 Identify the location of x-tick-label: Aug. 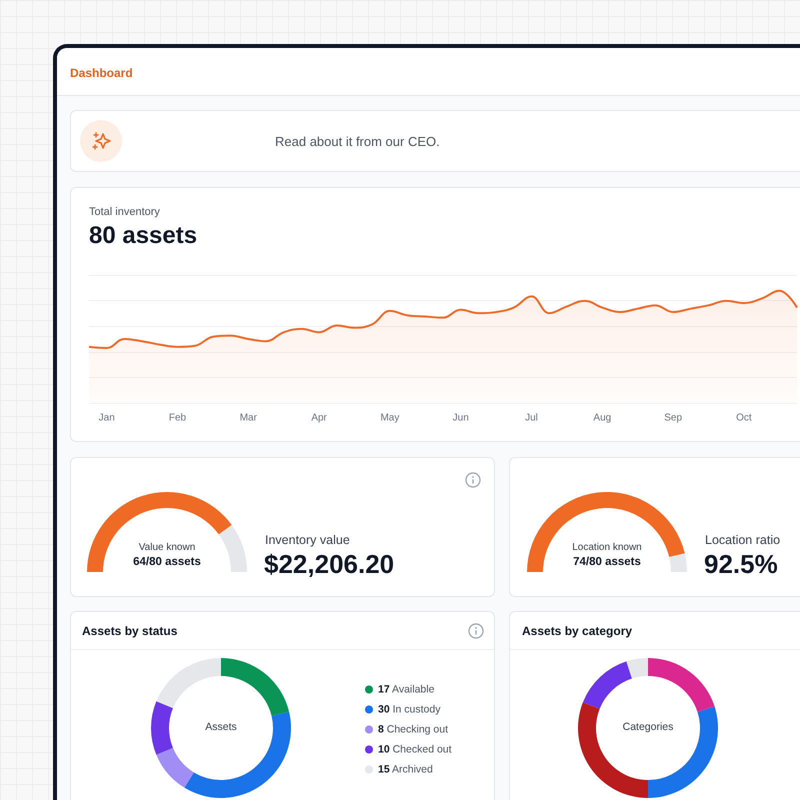
(602, 418).